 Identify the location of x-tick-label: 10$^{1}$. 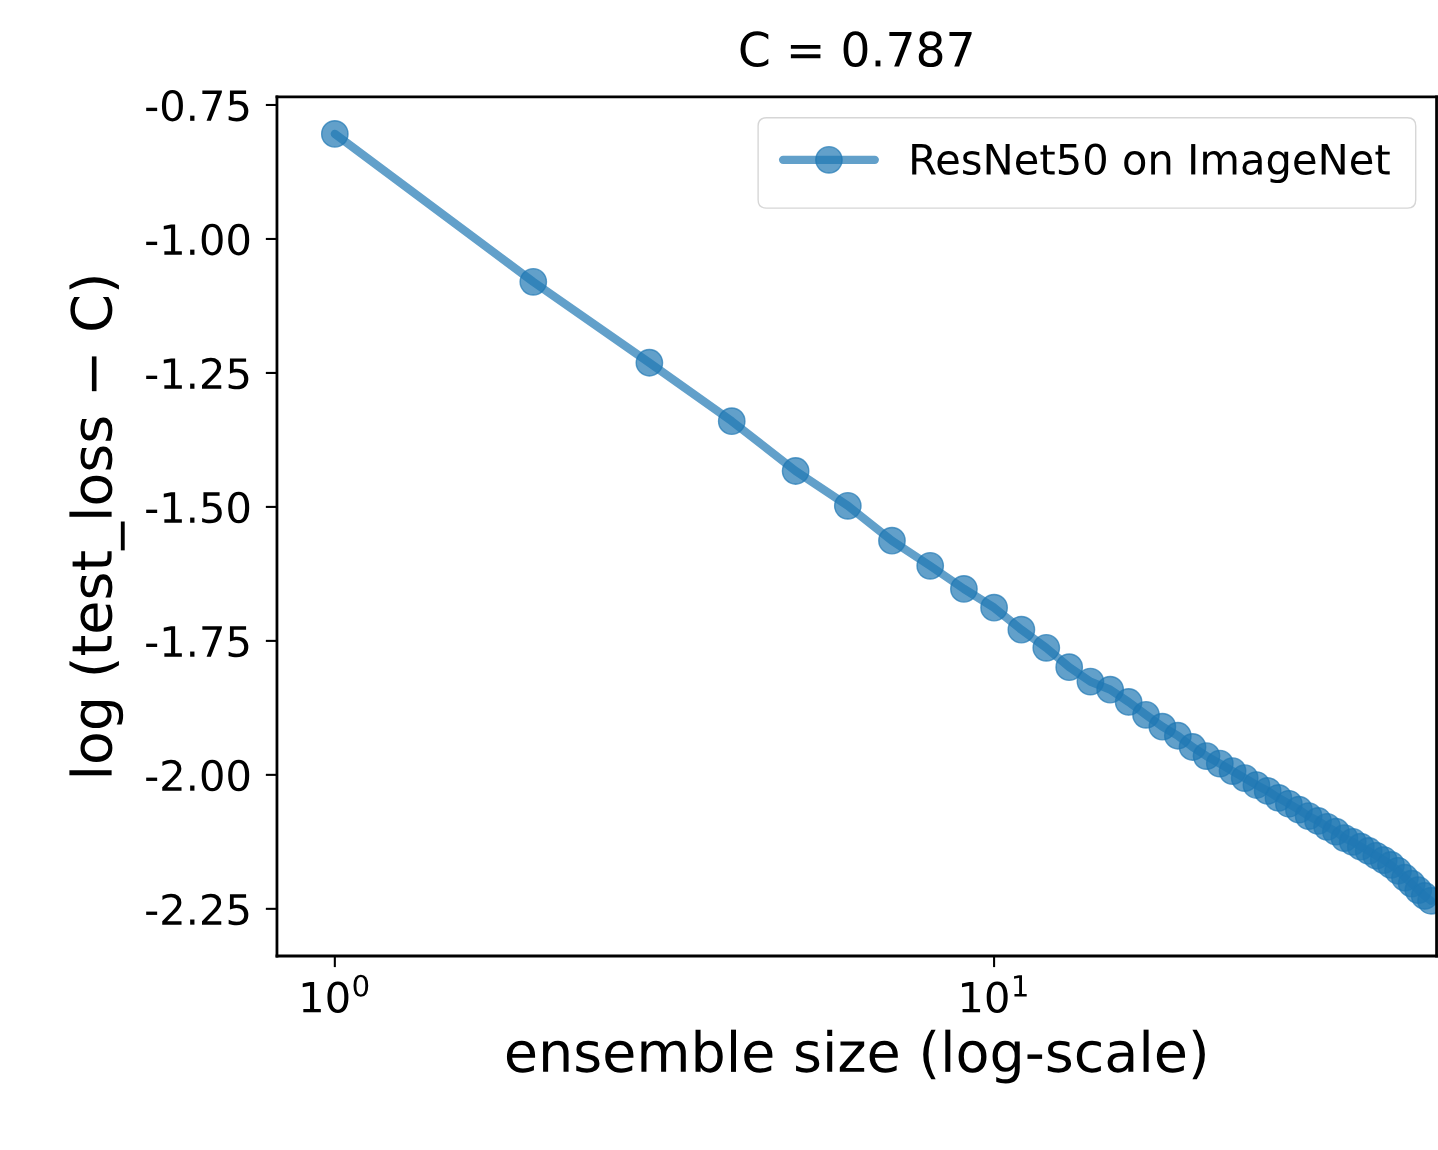
(994, 994).